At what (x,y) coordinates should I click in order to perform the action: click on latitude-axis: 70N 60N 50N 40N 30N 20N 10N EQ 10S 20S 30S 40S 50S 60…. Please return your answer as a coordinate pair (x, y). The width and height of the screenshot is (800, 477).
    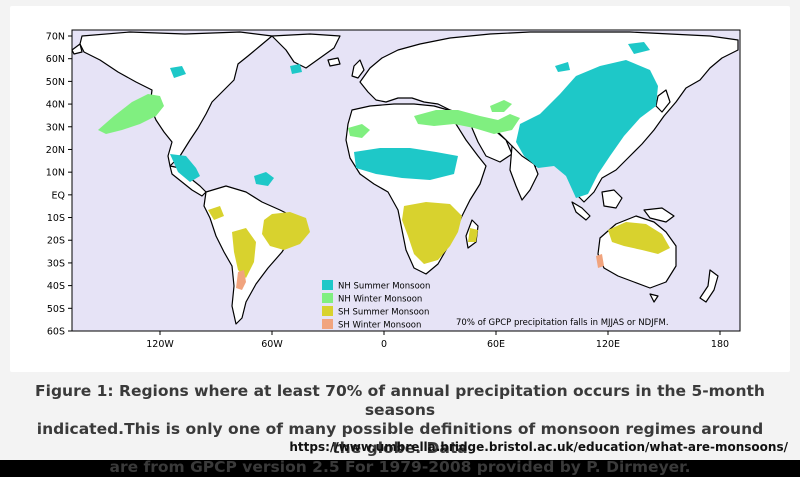
    Looking at the image, I should click on (59, 185).